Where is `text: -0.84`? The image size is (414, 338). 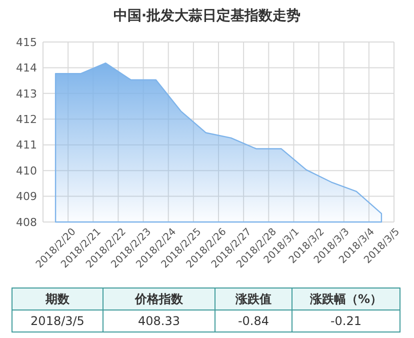
text: -0.84 is located at coordinates (254, 321).